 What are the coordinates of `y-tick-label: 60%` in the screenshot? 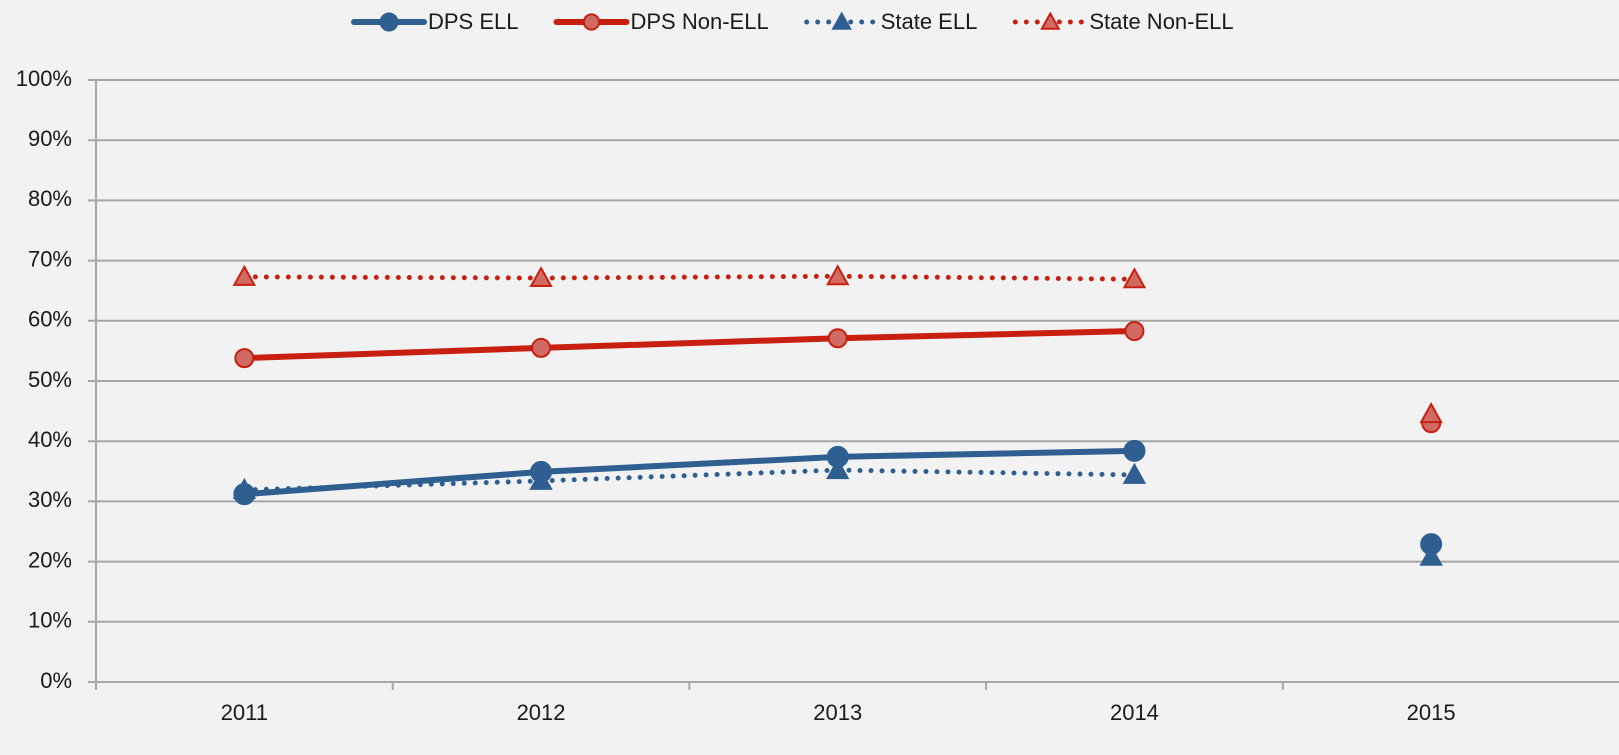 It's located at (50, 319).